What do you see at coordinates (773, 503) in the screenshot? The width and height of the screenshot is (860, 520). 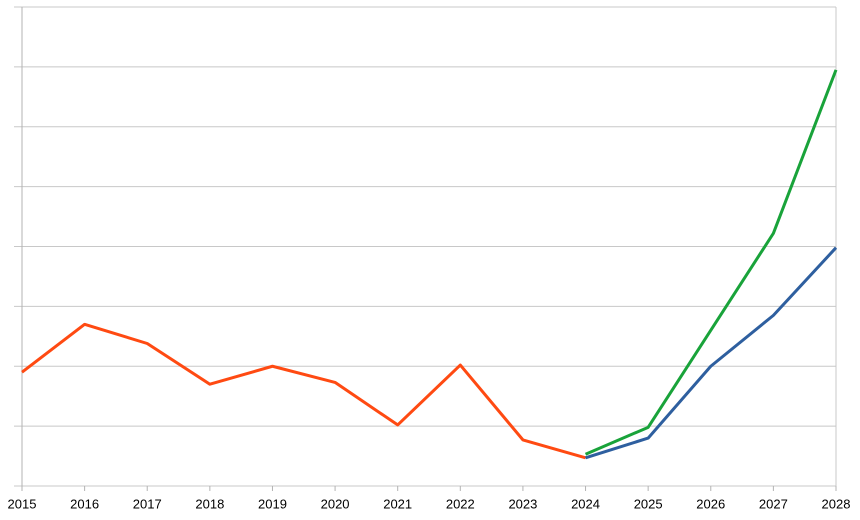 I see `x-tick-label: 2027` at bounding box center [773, 503].